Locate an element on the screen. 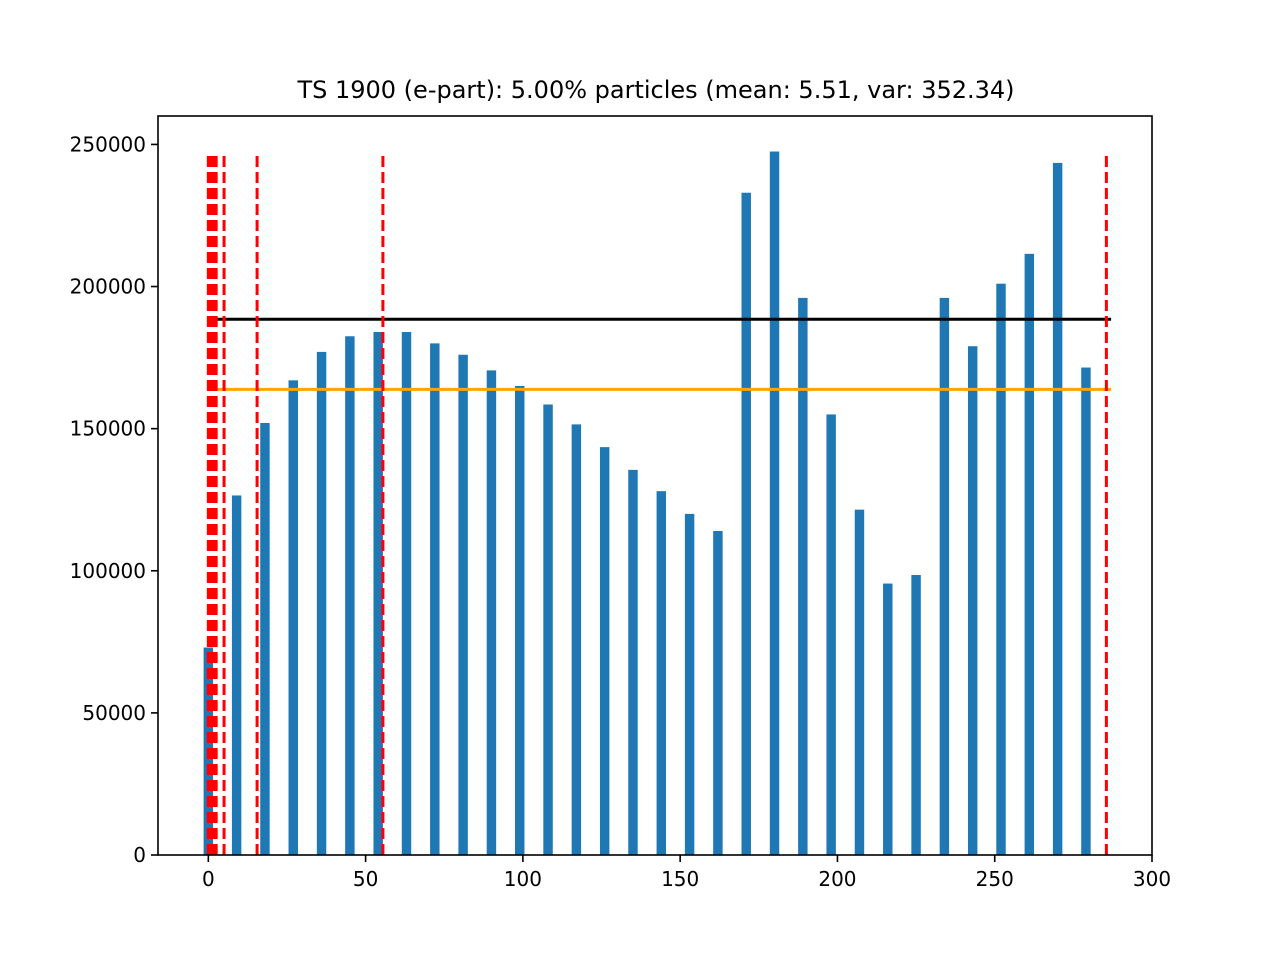  x-tick-label: 300 is located at coordinates (1152, 879).